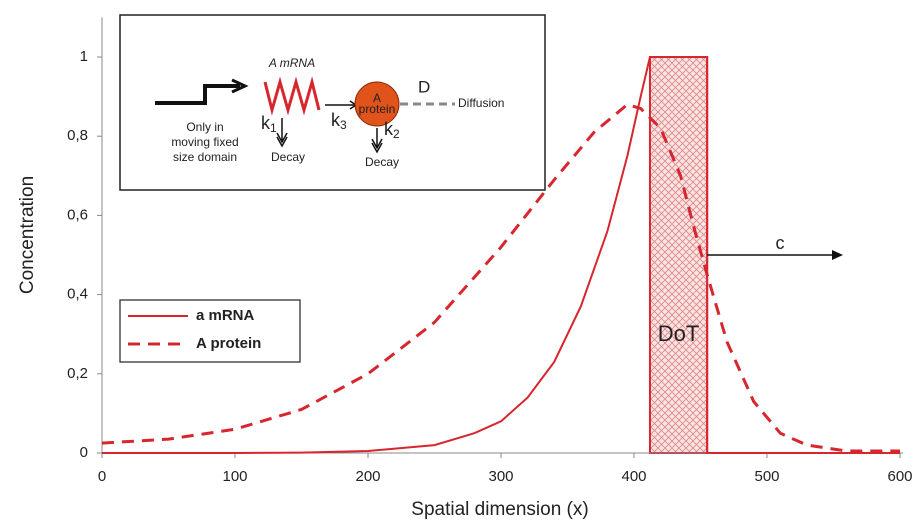  What do you see at coordinates (234, 476) in the screenshot?
I see `x-tick-label: 100` at bounding box center [234, 476].